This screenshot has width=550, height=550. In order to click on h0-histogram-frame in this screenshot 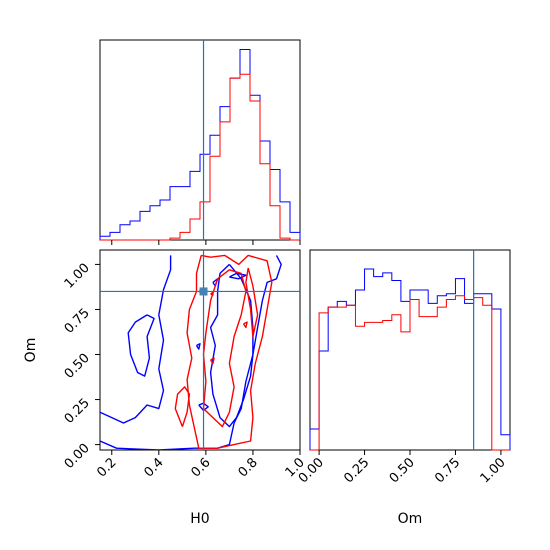, I will do `click(200, 140)`.